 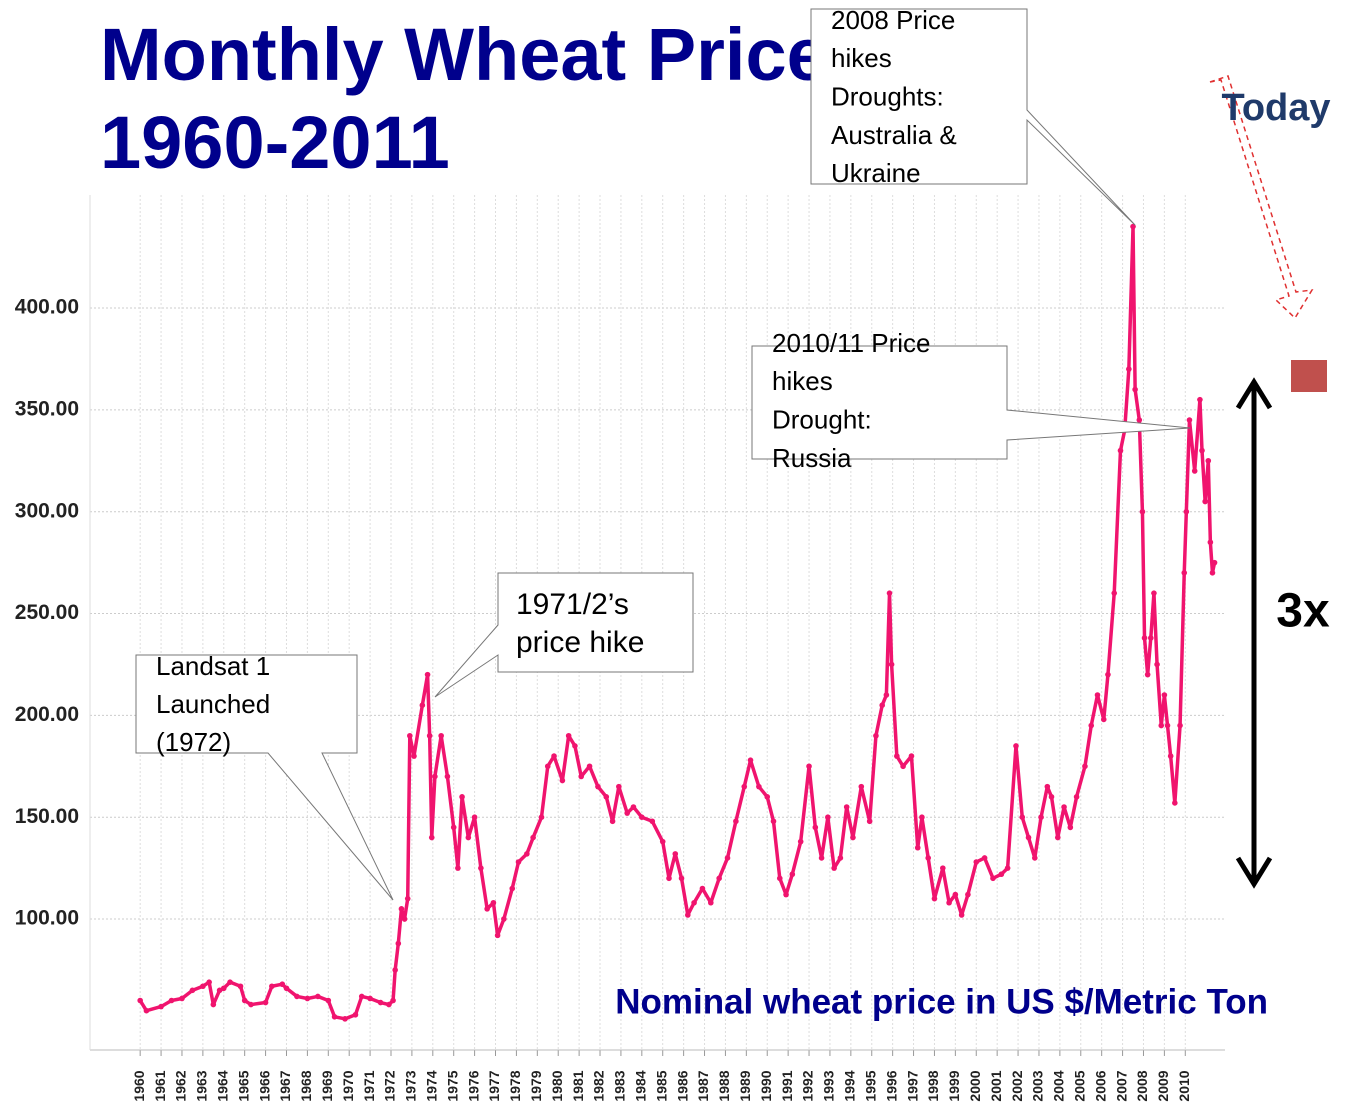 What do you see at coordinates (954, 1085) in the screenshot?
I see `x-tick-label: 1999` at bounding box center [954, 1085].